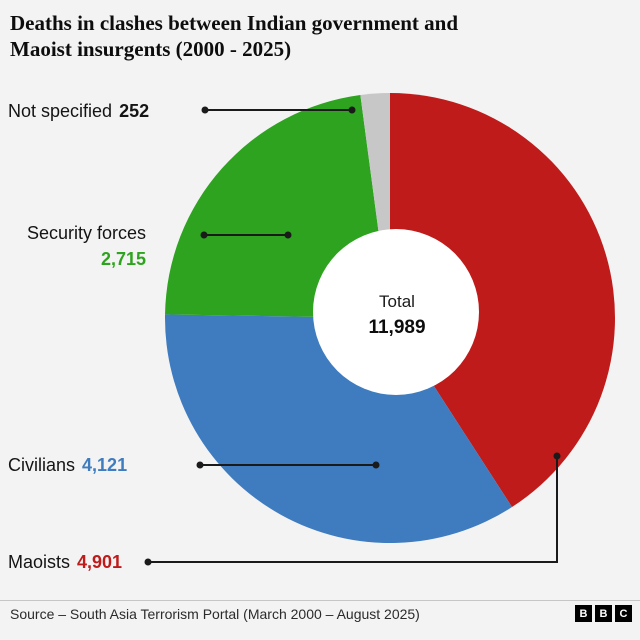  What do you see at coordinates (376, 465) in the screenshot?
I see `civilians-callout-dot-end` at bounding box center [376, 465].